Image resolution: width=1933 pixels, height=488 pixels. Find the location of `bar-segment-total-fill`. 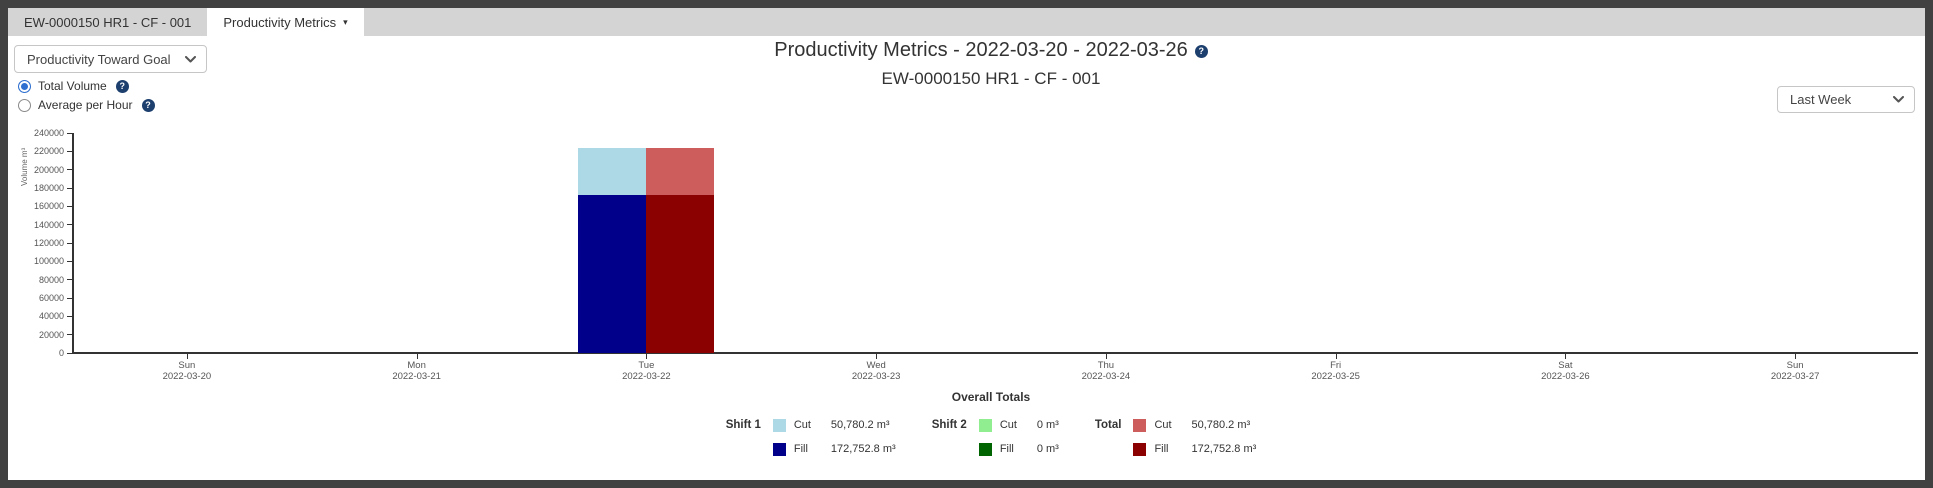

bar-segment-total-fill is located at coordinates (680, 273).